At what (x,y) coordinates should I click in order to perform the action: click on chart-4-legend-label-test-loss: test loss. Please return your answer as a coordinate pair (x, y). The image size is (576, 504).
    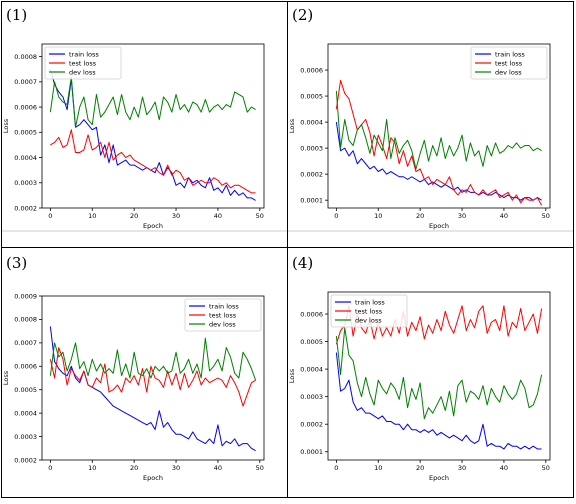
    Looking at the image, I should click on (369, 311).